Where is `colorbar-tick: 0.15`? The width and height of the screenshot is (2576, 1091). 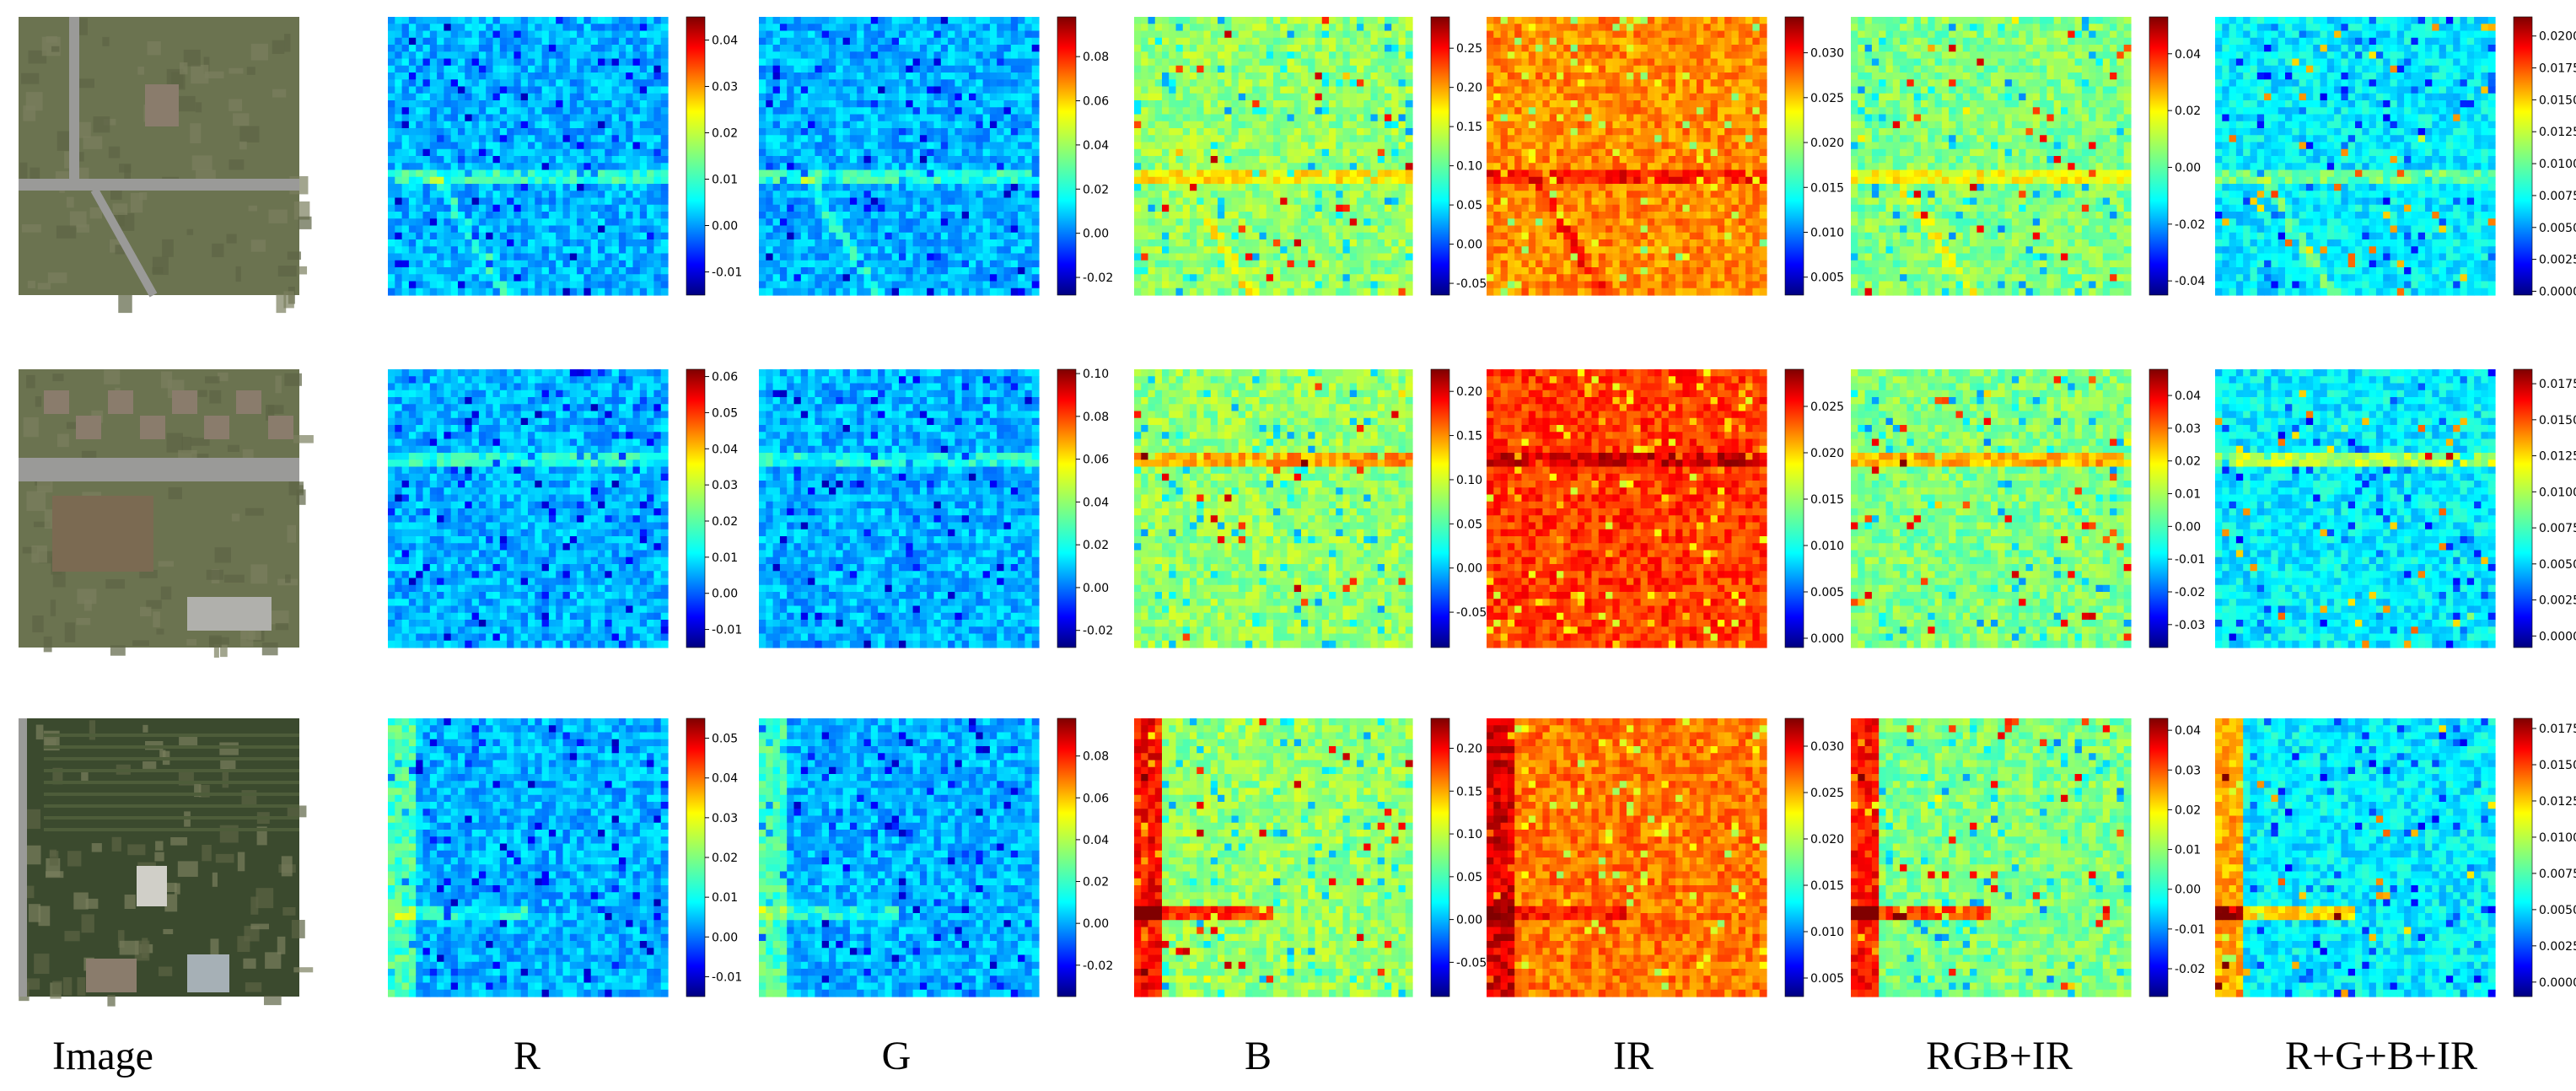
colorbar-tick: 0.15 is located at coordinates (1465, 128).